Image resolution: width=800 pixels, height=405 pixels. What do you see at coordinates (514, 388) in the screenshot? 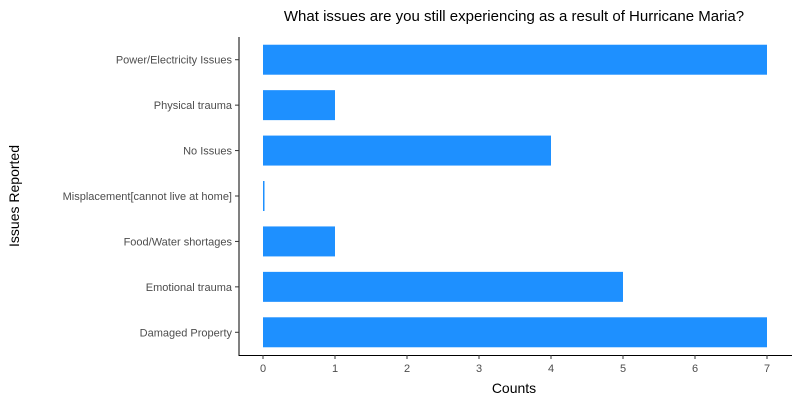
I see `x-axis-title: Counts` at bounding box center [514, 388].